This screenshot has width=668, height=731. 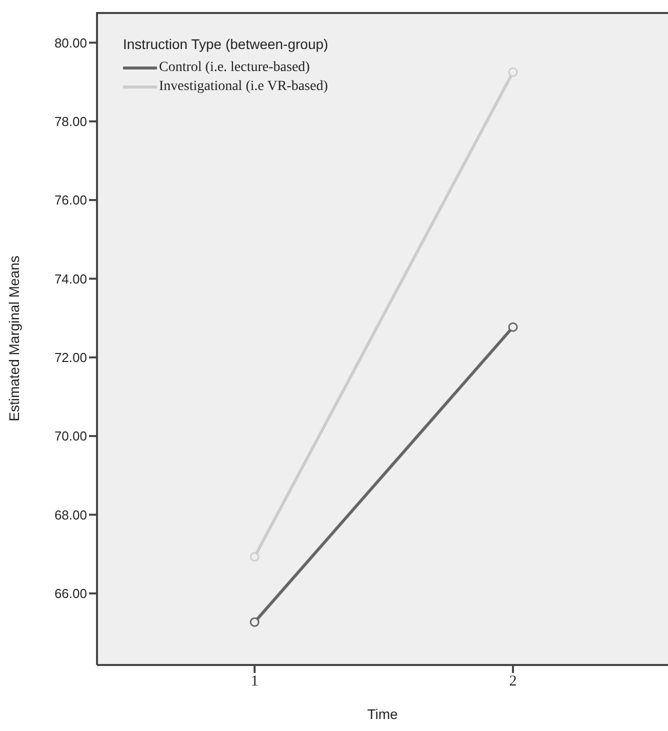 What do you see at coordinates (70, 514) in the screenshot?
I see `y-tick-label: 68.00` at bounding box center [70, 514].